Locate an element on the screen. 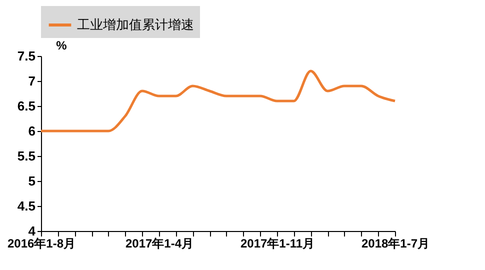 The image size is (485, 270). y-tick-label: 4 is located at coordinates (32, 231).